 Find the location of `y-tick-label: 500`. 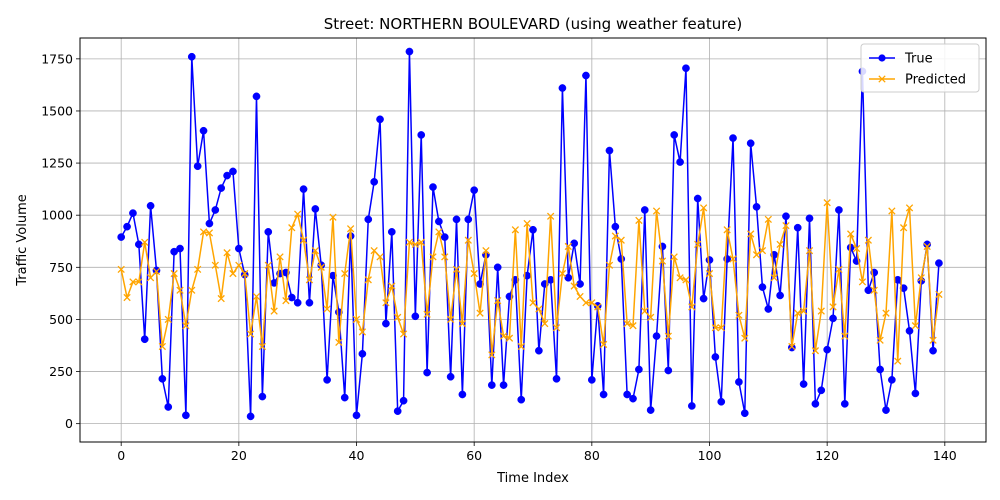

y-tick-label: 500 is located at coordinates (61, 319).